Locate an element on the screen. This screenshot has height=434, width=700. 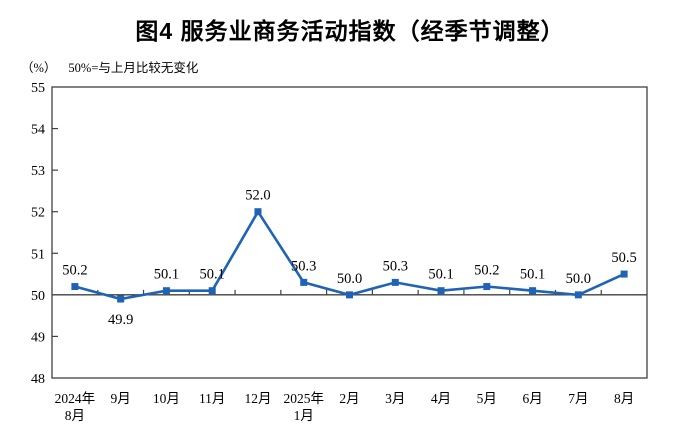
x-axis-category-label: 10月 is located at coordinates (166, 398).